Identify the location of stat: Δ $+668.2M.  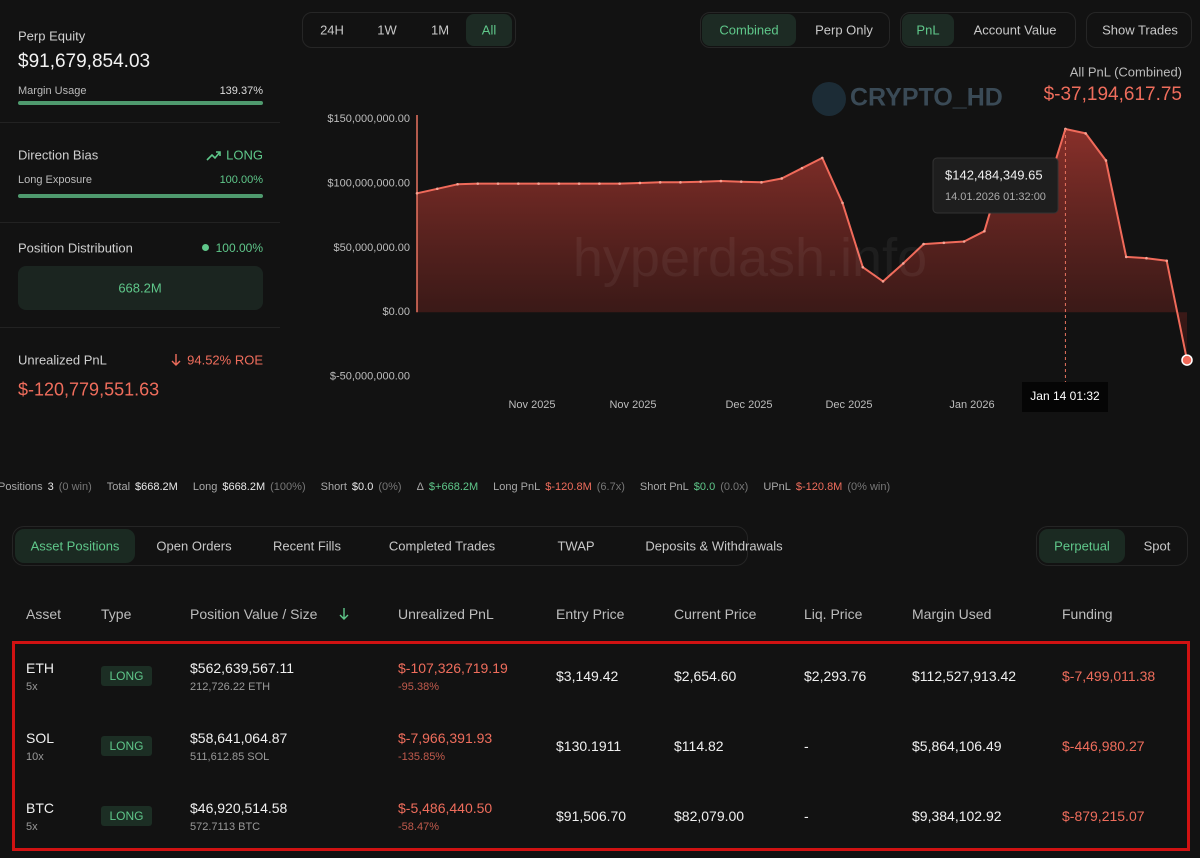
(448, 487).